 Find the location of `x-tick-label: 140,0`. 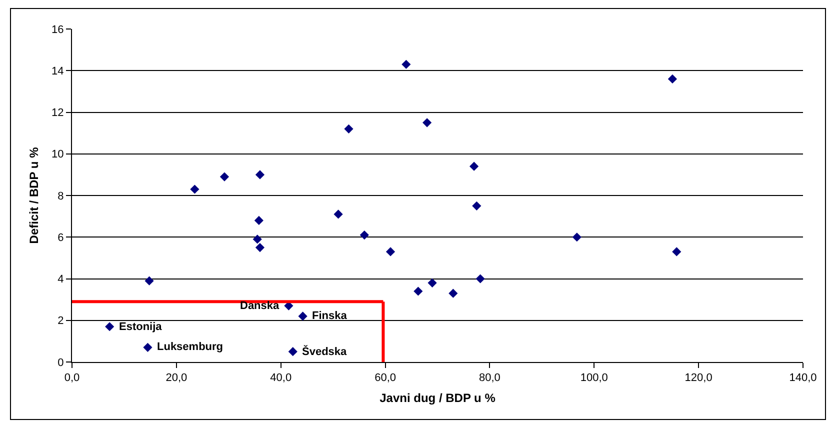

x-tick-label: 140,0 is located at coordinates (803, 378).